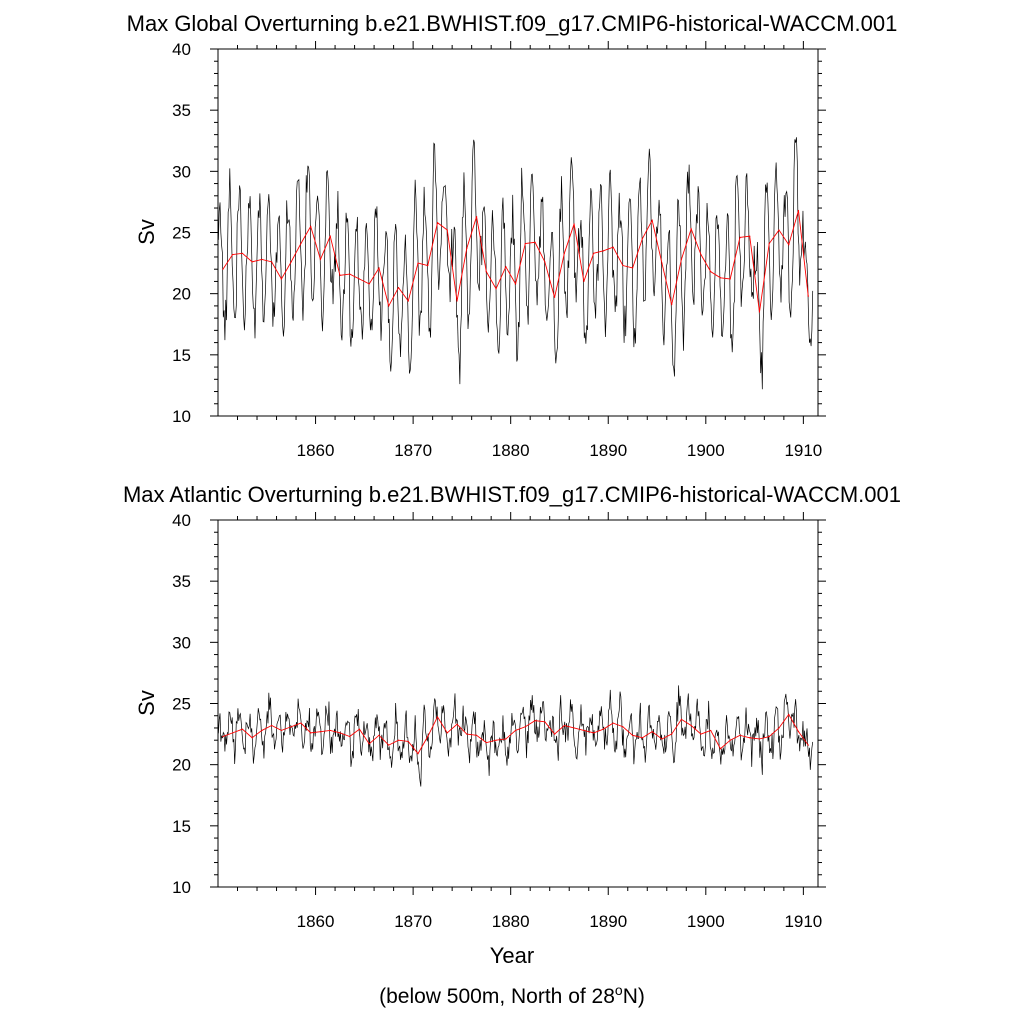 The image size is (1024, 1024). I want to click on x-tick-label: 1880, so click(511, 921).